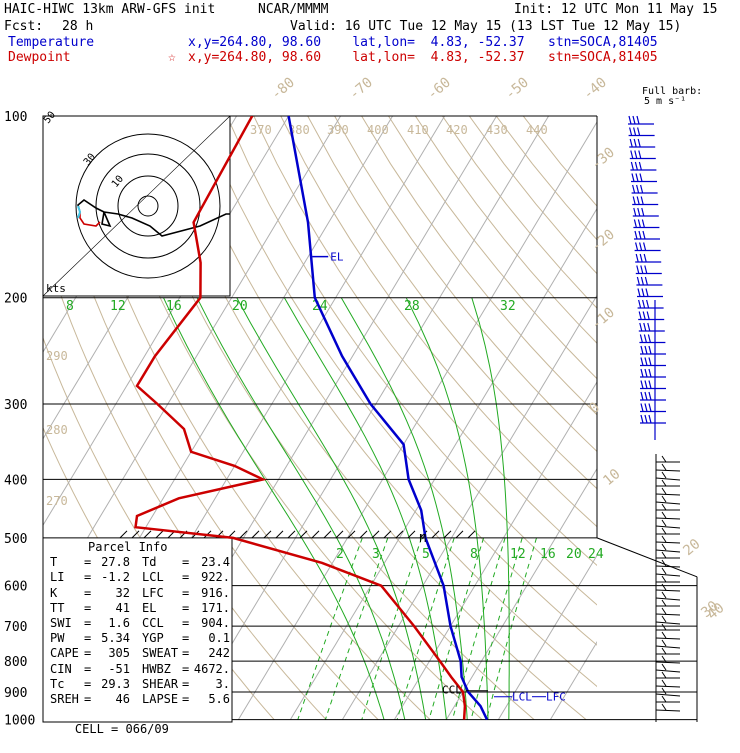 The image size is (740, 753). I want to click on mixing-ratio-label: 32, so click(508, 306).